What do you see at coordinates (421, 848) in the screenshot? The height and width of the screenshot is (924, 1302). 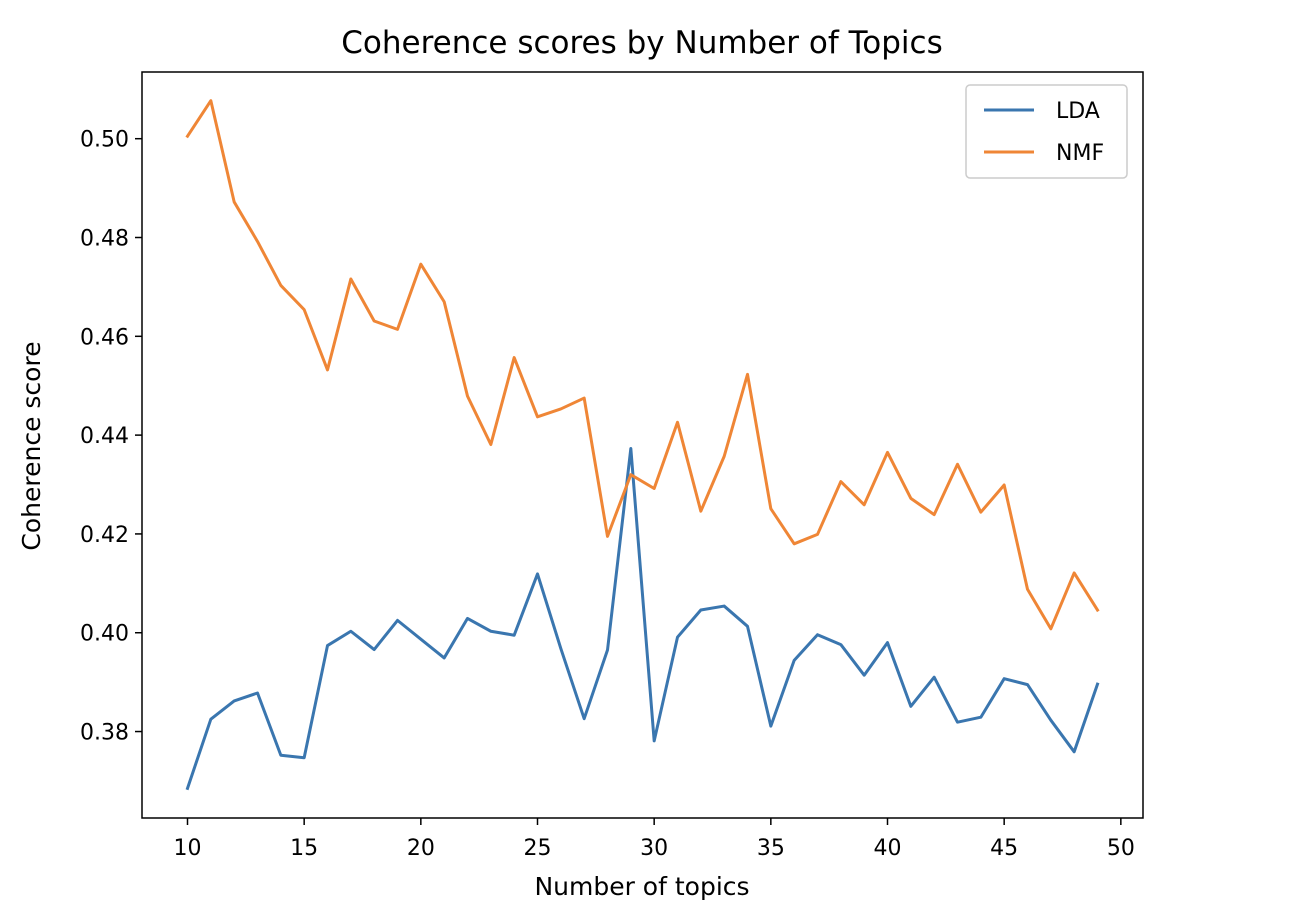 I see `x-tick-label: 20` at bounding box center [421, 848].